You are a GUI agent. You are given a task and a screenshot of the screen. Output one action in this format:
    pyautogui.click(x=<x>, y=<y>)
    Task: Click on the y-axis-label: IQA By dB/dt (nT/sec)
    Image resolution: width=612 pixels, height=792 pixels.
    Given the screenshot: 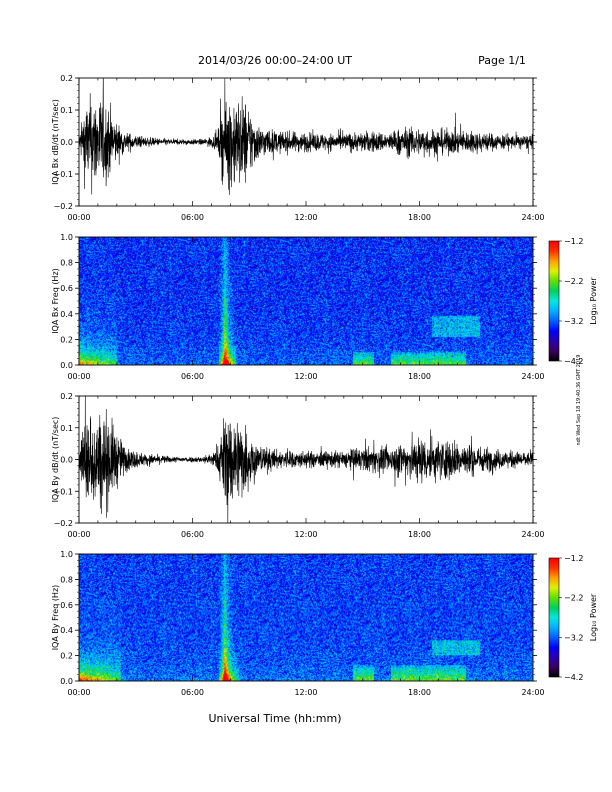 What is the action you would take?
    pyautogui.click(x=55, y=460)
    